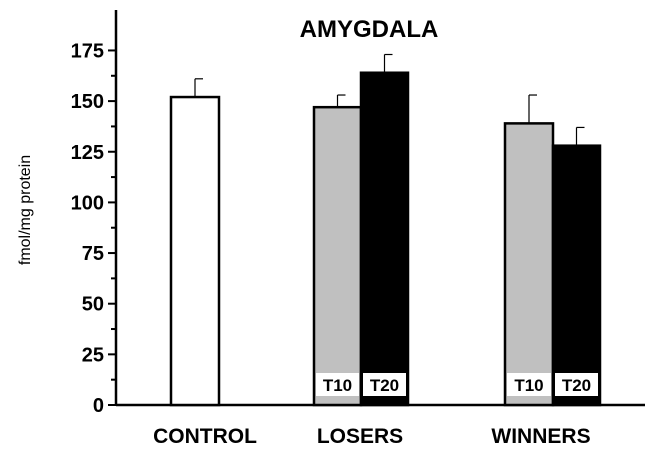 The height and width of the screenshot is (452, 649). What do you see at coordinates (205, 436) in the screenshot?
I see `x-category-label: CONTROL` at bounding box center [205, 436].